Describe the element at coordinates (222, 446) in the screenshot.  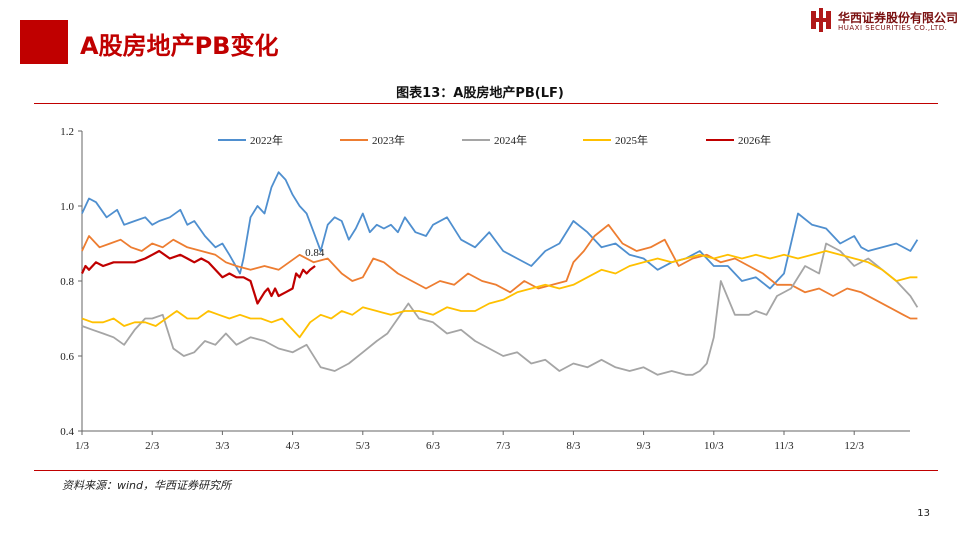
I see `x-tick-label: 3/3` at that location.